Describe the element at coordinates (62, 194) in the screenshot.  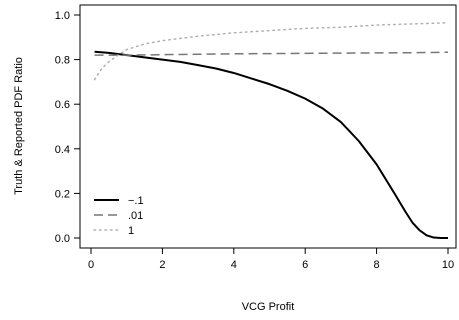
I see `y-tick-label: 0.2` at that location.